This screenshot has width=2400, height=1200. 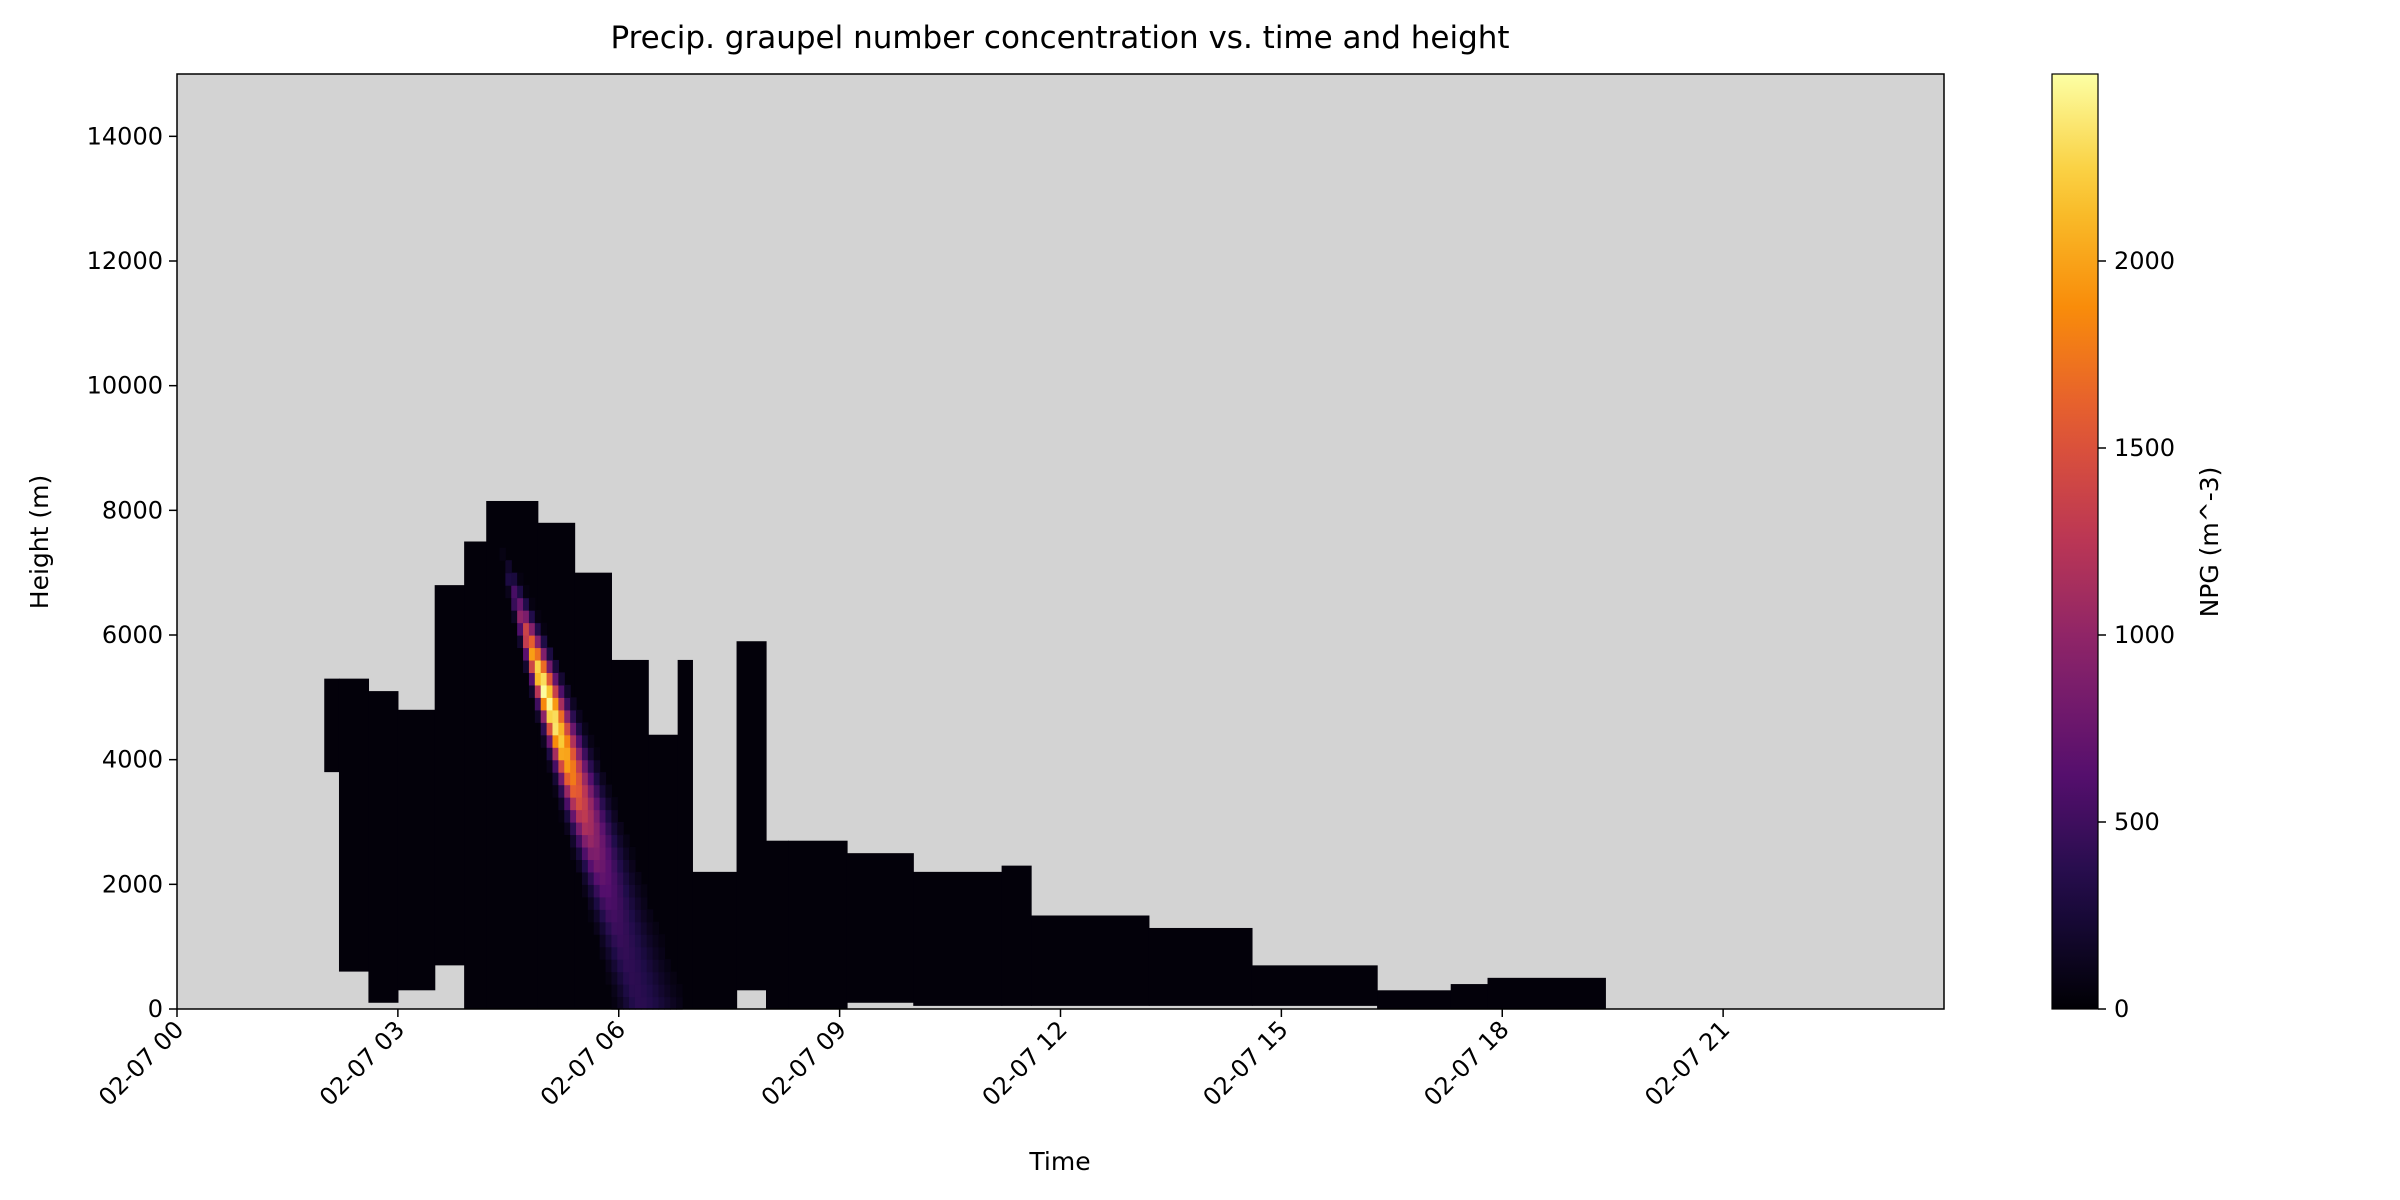 What do you see at coordinates (39, 542) in the screenshot?
I see `y-axis-label: Height (m)` at bounding box center [39, 542].